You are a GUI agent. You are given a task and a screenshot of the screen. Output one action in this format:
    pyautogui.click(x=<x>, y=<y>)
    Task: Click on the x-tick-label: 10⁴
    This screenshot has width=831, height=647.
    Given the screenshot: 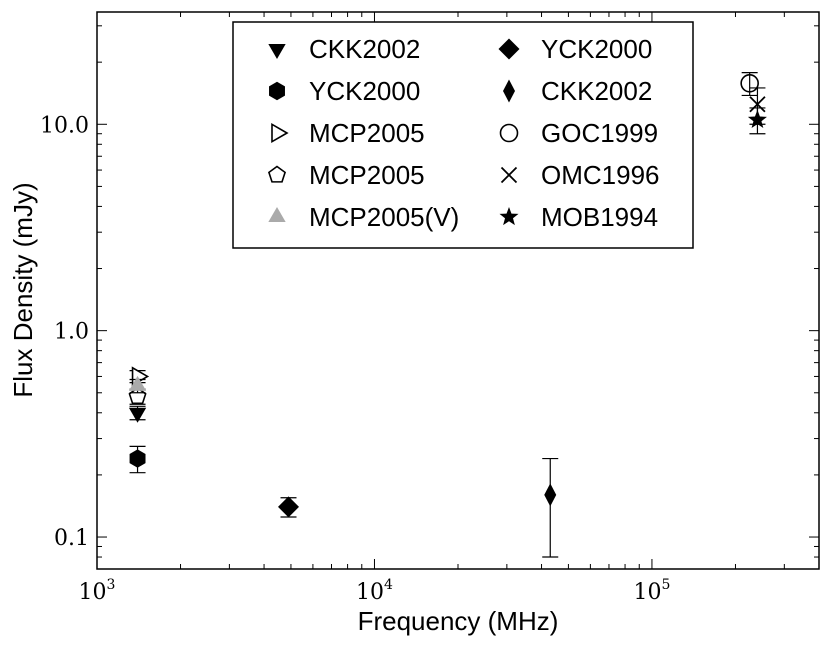 What is the action you would take?
    pyautogui.click(x=374, y=591)
    